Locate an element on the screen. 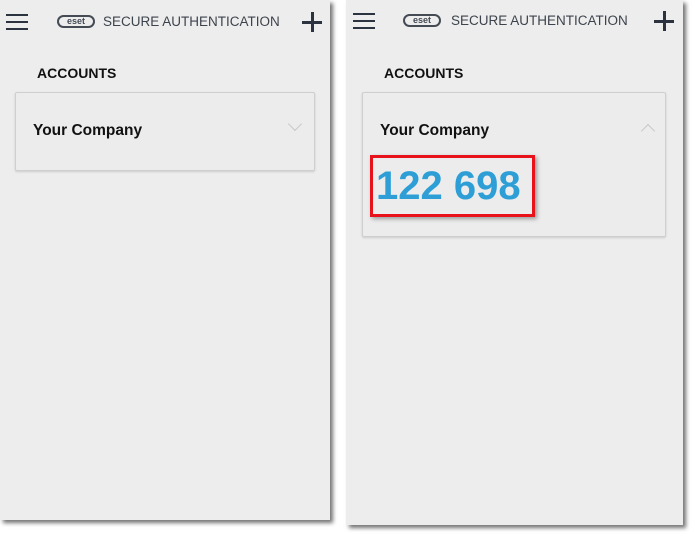 The height and width of the screenshot is (541, 697). chevron-down-icon is located at coordinates (295, 124).